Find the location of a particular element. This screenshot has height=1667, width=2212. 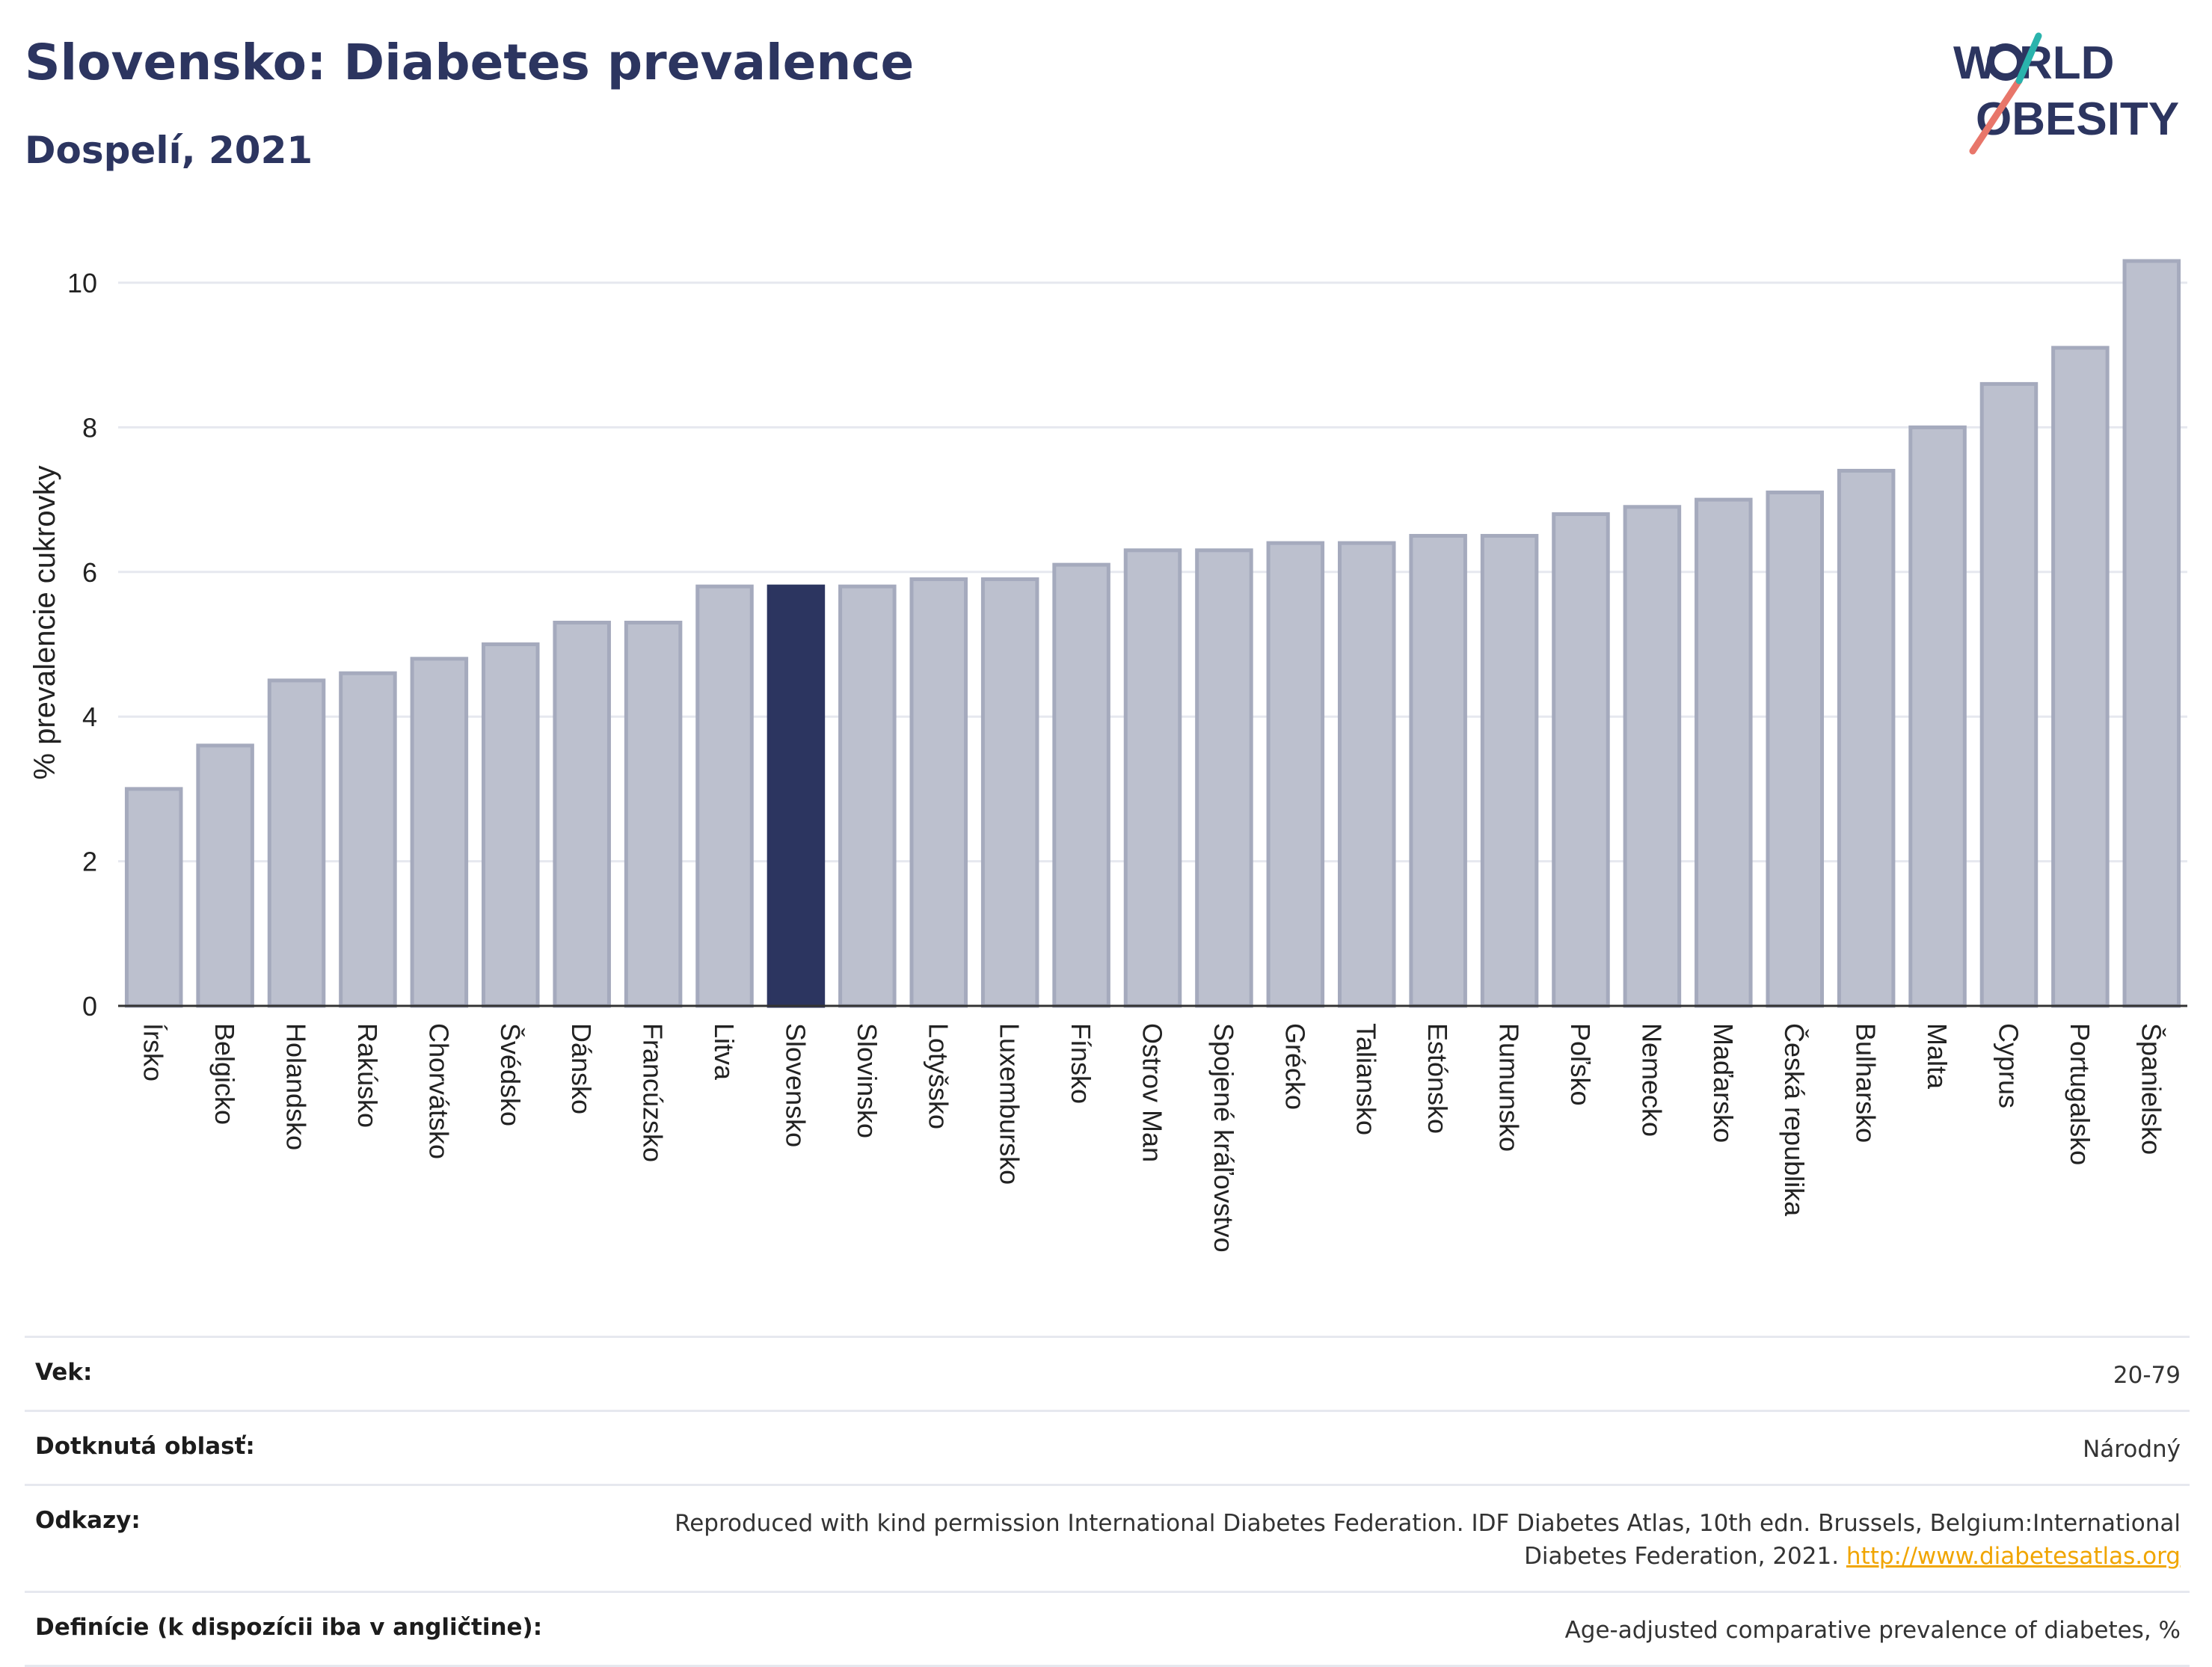

x-tick-label: Portugalsko is located at coordinates (2080, 1094).